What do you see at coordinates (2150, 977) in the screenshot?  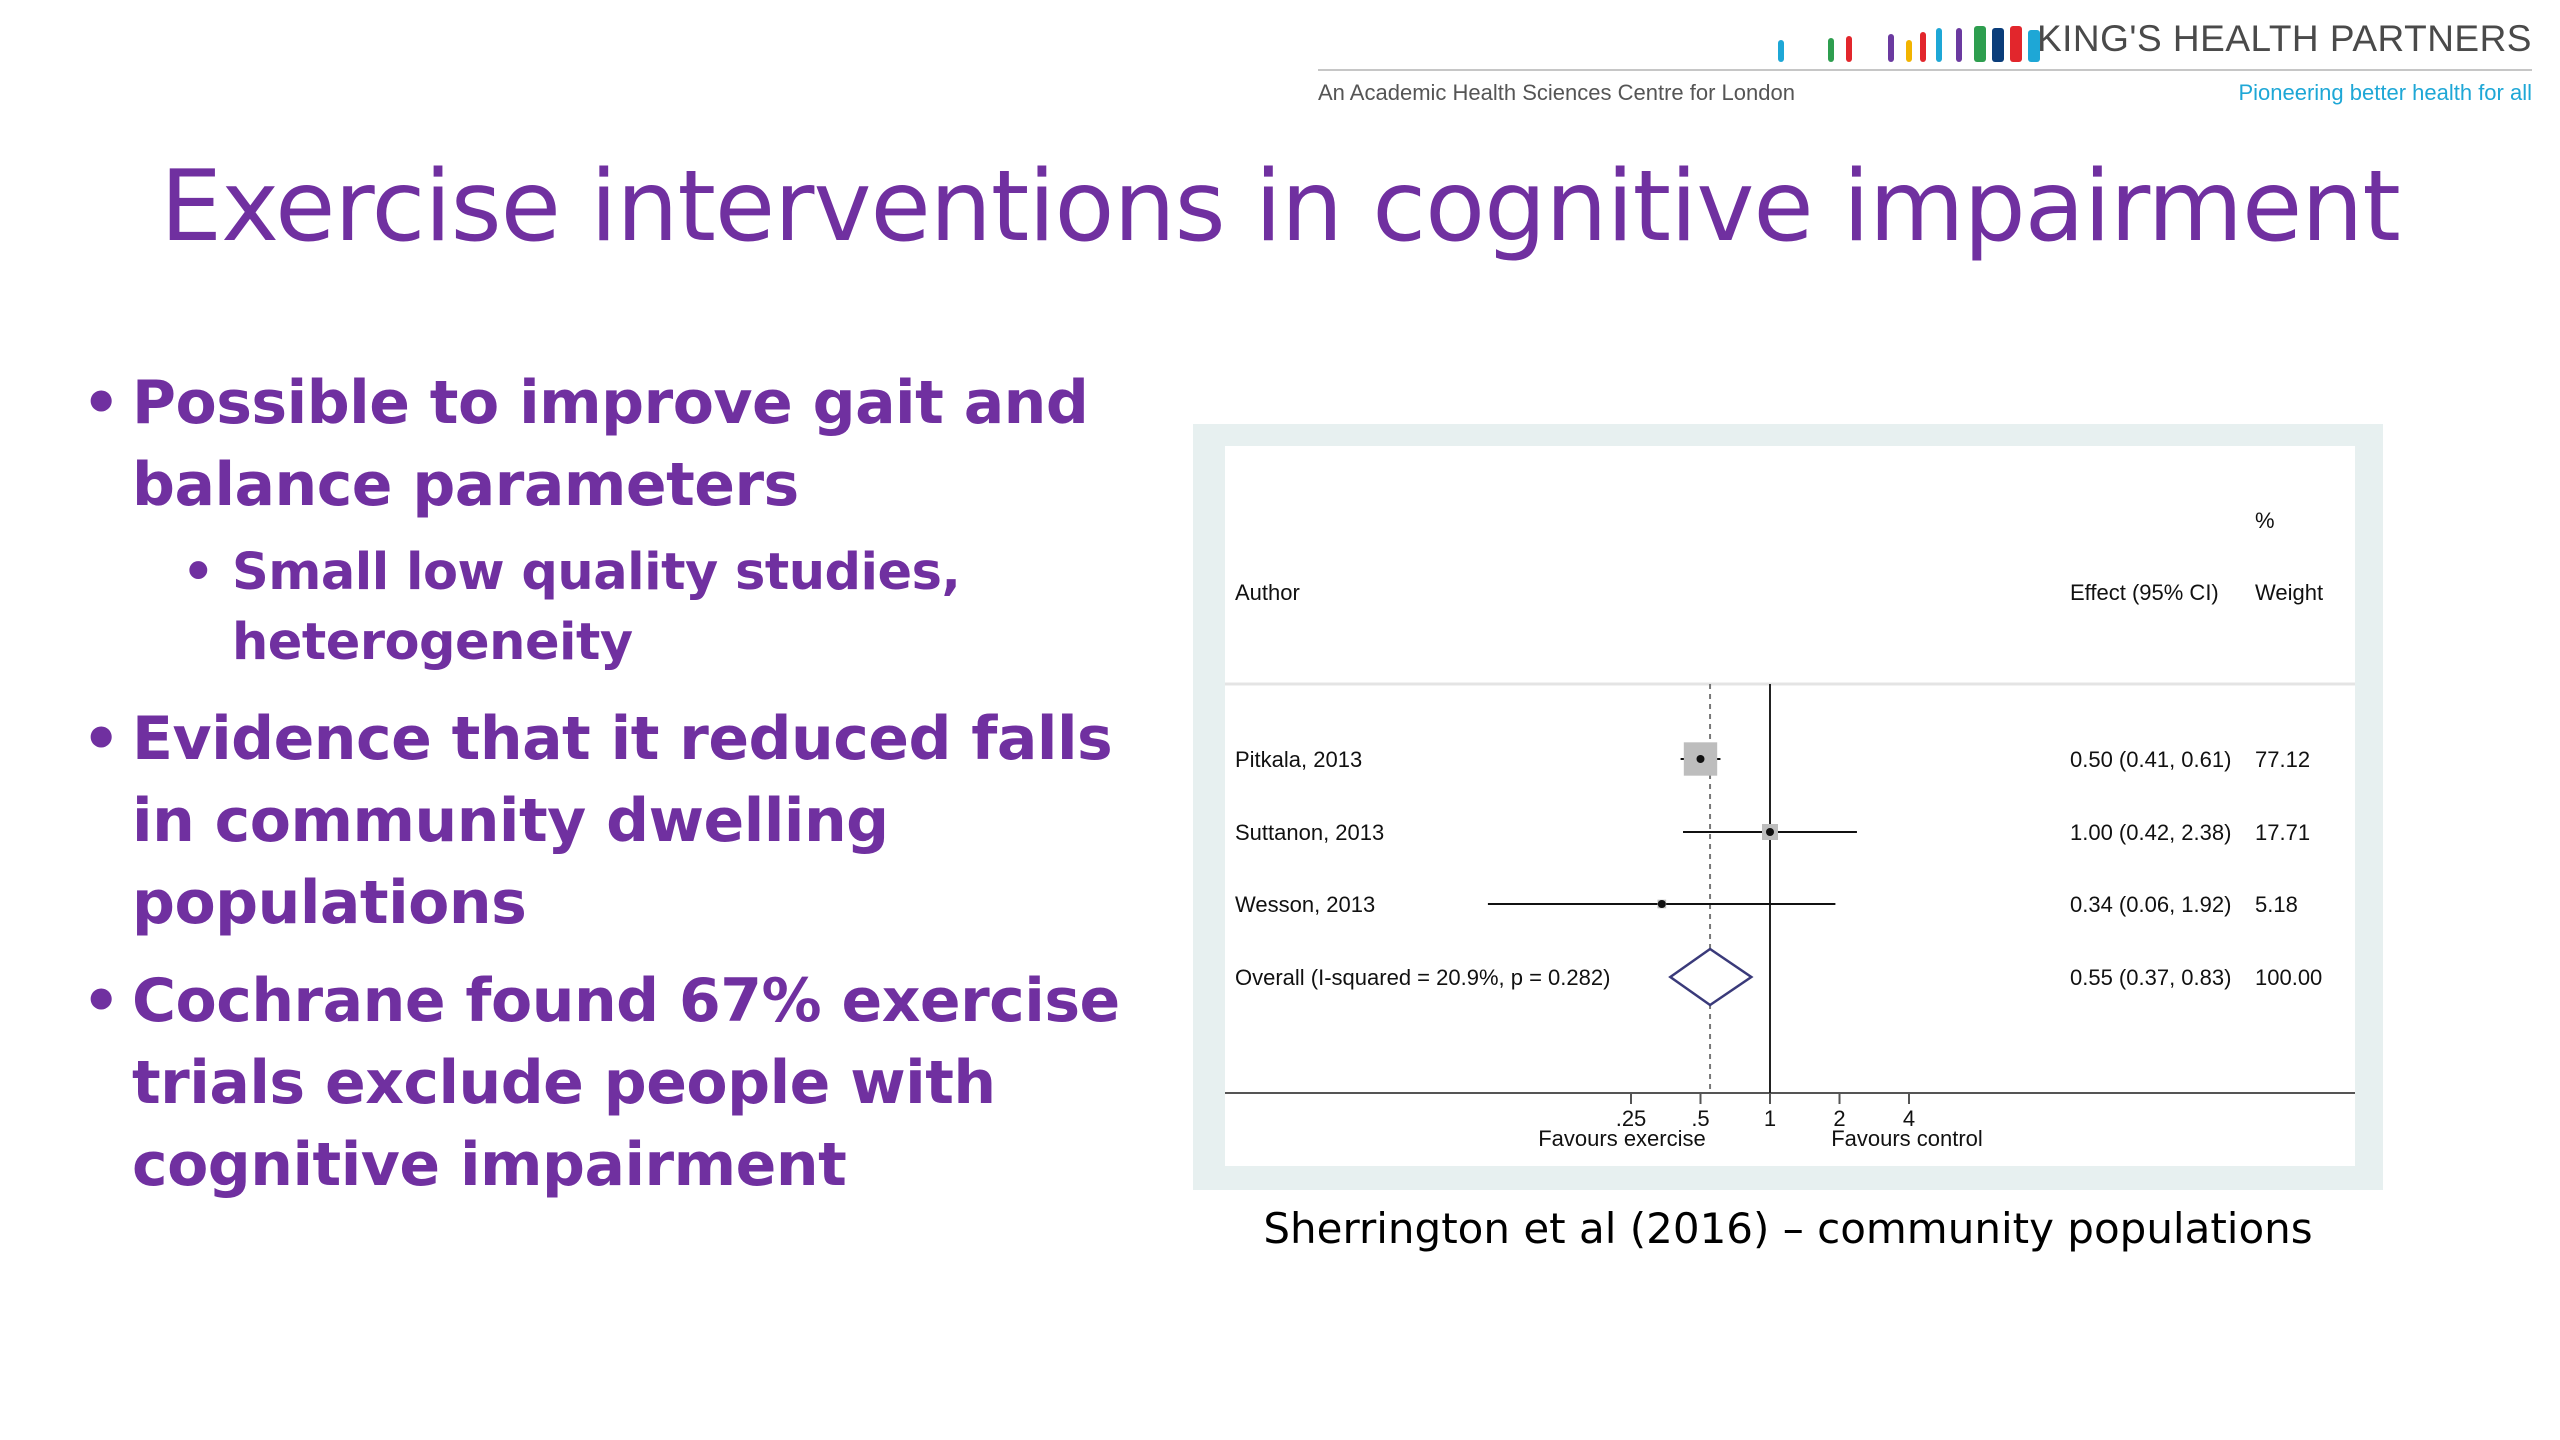 I see `overall-effect-label: 0.55 (0.37, 0.83)` at bounding box center [2150, 977].